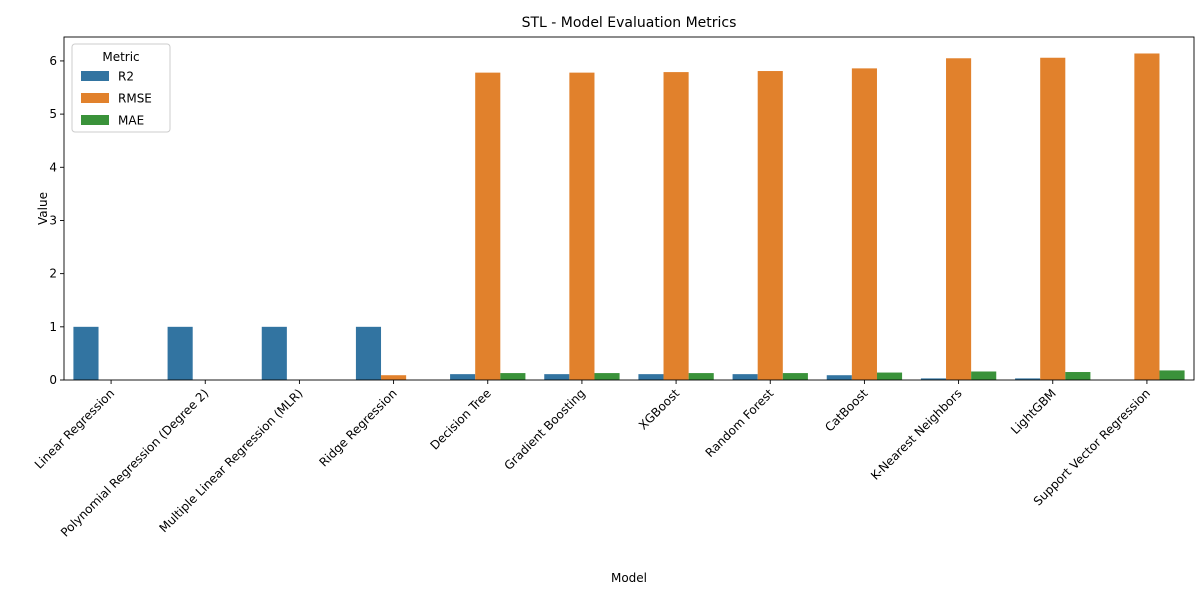 The image size is (1200, 600). Describe the element at coordinates (53, 274) in the screenshot. I see `y-tick-label: 2` at that location.